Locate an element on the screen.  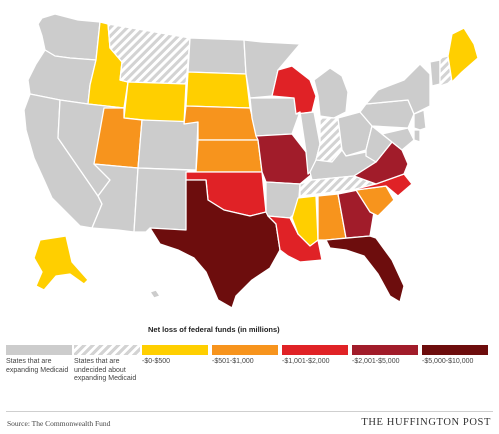
state-vermont is located at coordinates (435, 73).